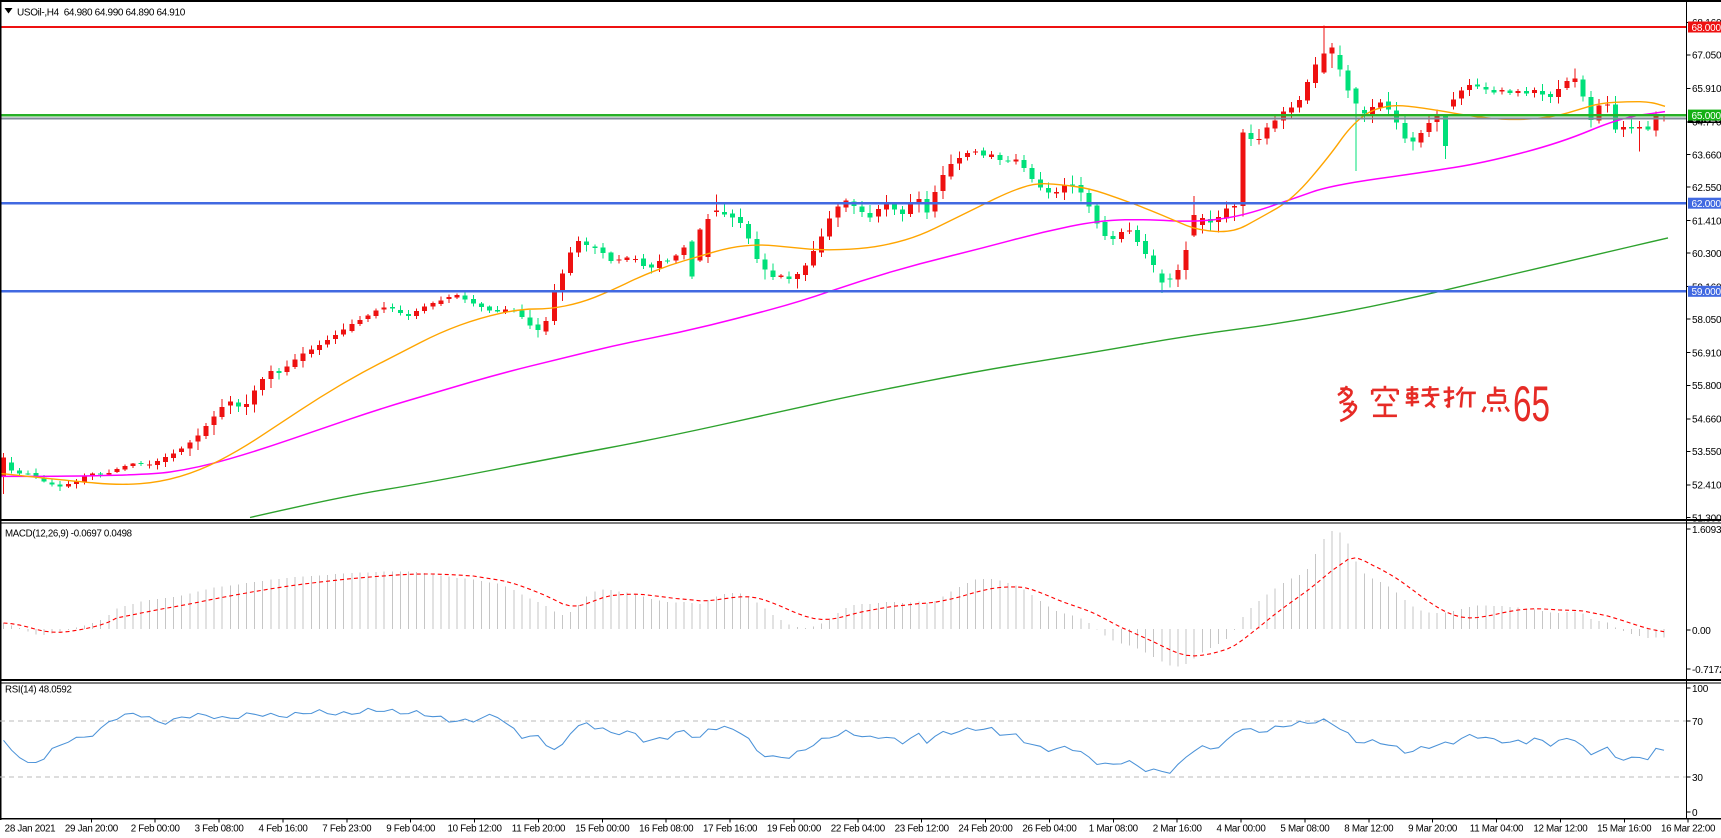 Image resolution: width=1721 pixels, height=838 pixels. What do you see at coordinates (1706, 386) in the screenshot?
I see `svg-text: 55.800` at bounding box center [1706, 386].